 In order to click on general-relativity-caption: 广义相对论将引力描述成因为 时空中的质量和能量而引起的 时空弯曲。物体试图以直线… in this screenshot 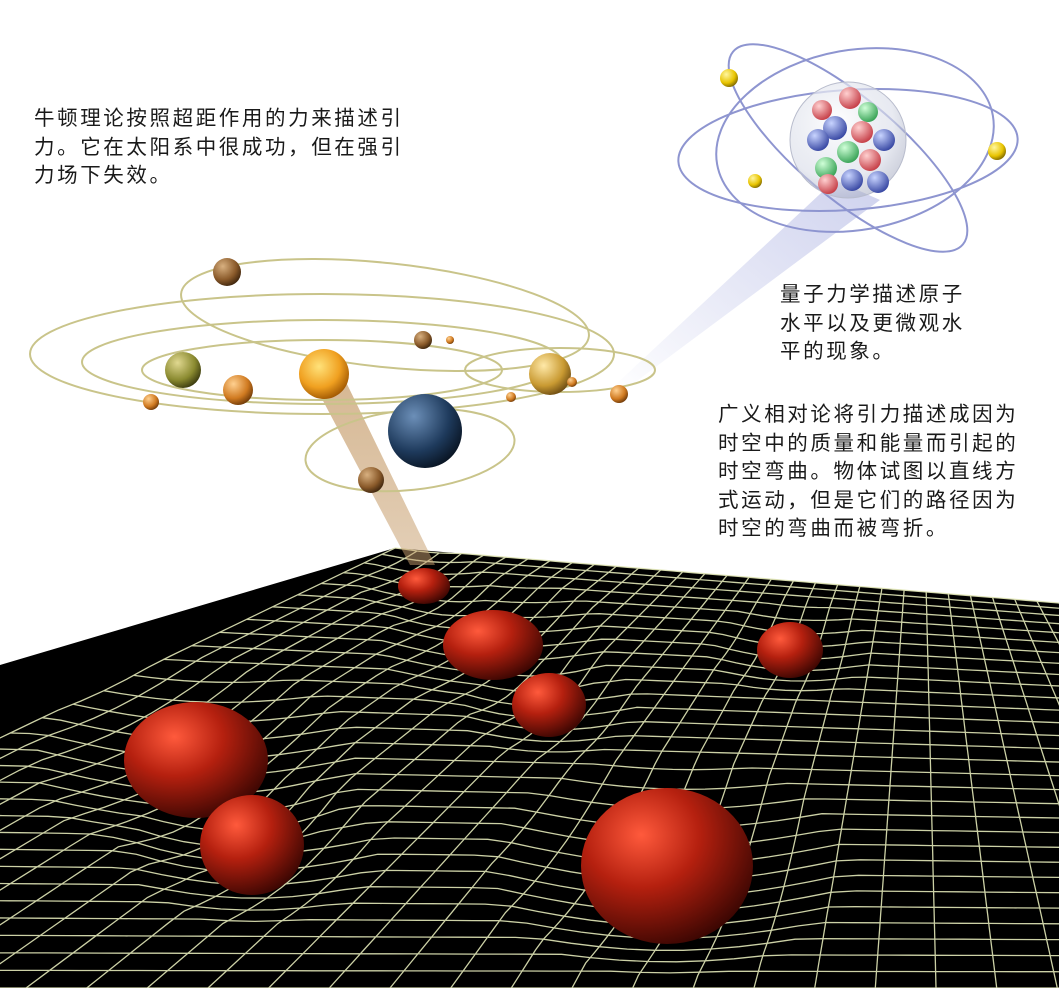, I will do `click(868, 471)`.